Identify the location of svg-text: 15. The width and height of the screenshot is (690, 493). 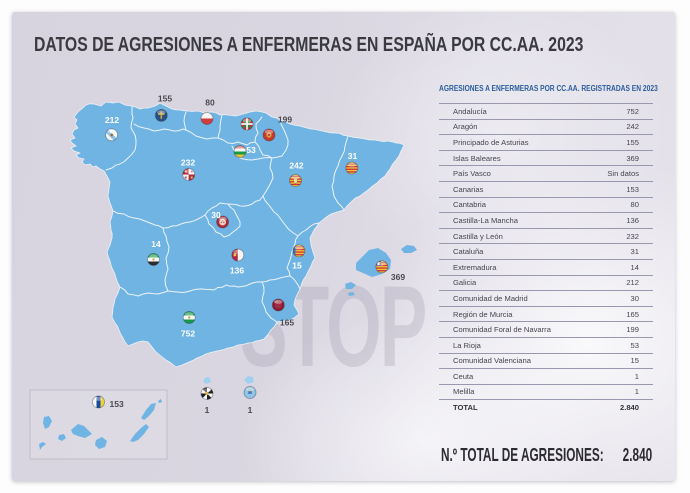
(297, 266).